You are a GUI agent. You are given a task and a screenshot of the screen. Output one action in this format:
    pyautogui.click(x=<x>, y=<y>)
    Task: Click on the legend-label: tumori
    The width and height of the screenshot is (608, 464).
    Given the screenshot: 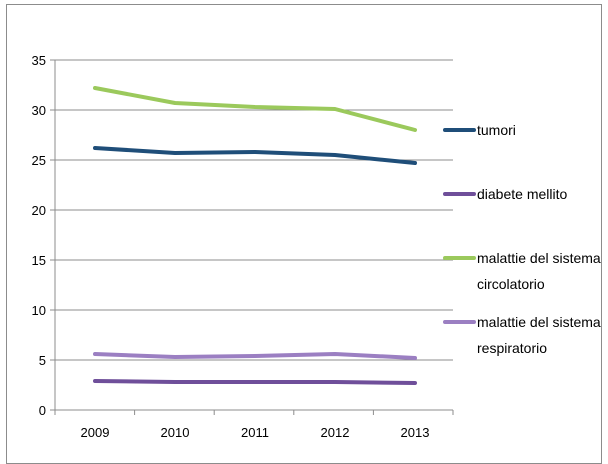 What is the action you would take?
    pyautogui.click(x=496, y=130)
    